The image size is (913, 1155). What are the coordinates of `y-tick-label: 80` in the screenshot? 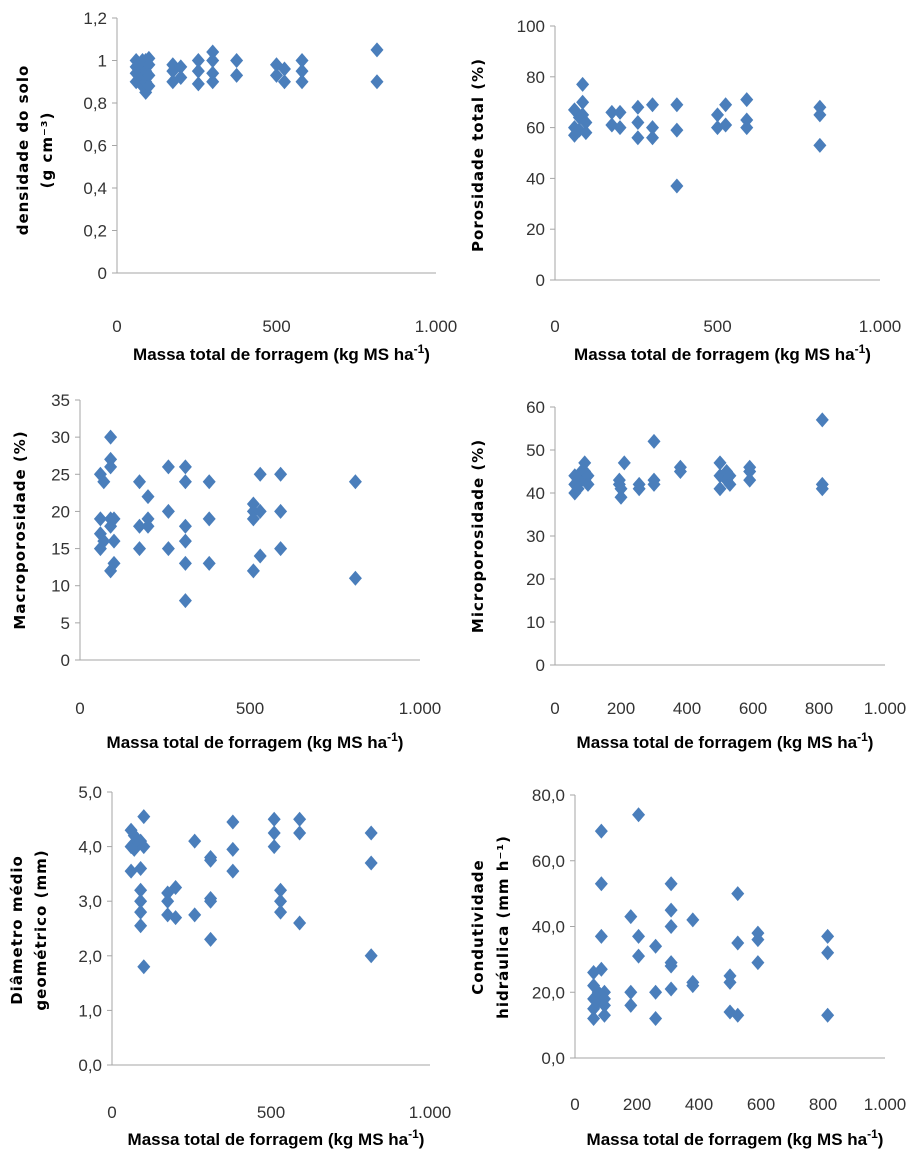 It's located at (535, 77).